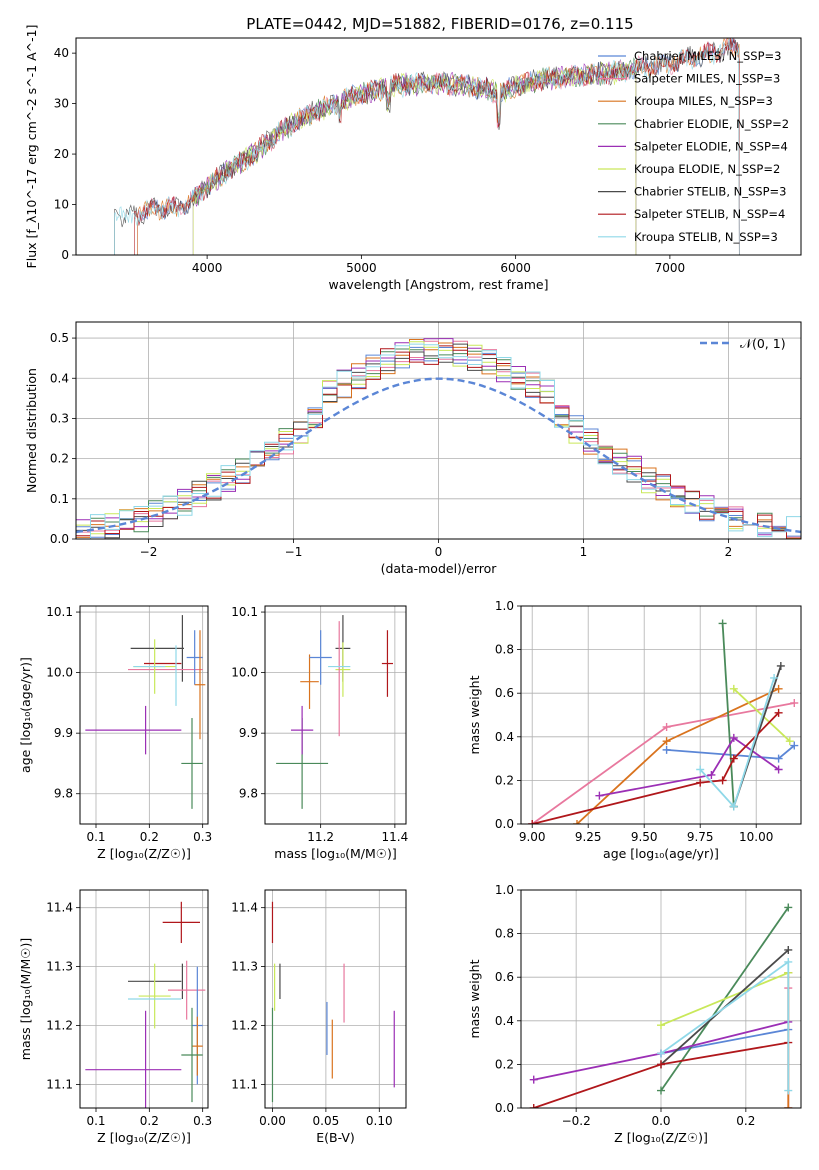 This screenshot has height=1170, width=819. I want to click on y-tick-label: 40, so click(61, 53).